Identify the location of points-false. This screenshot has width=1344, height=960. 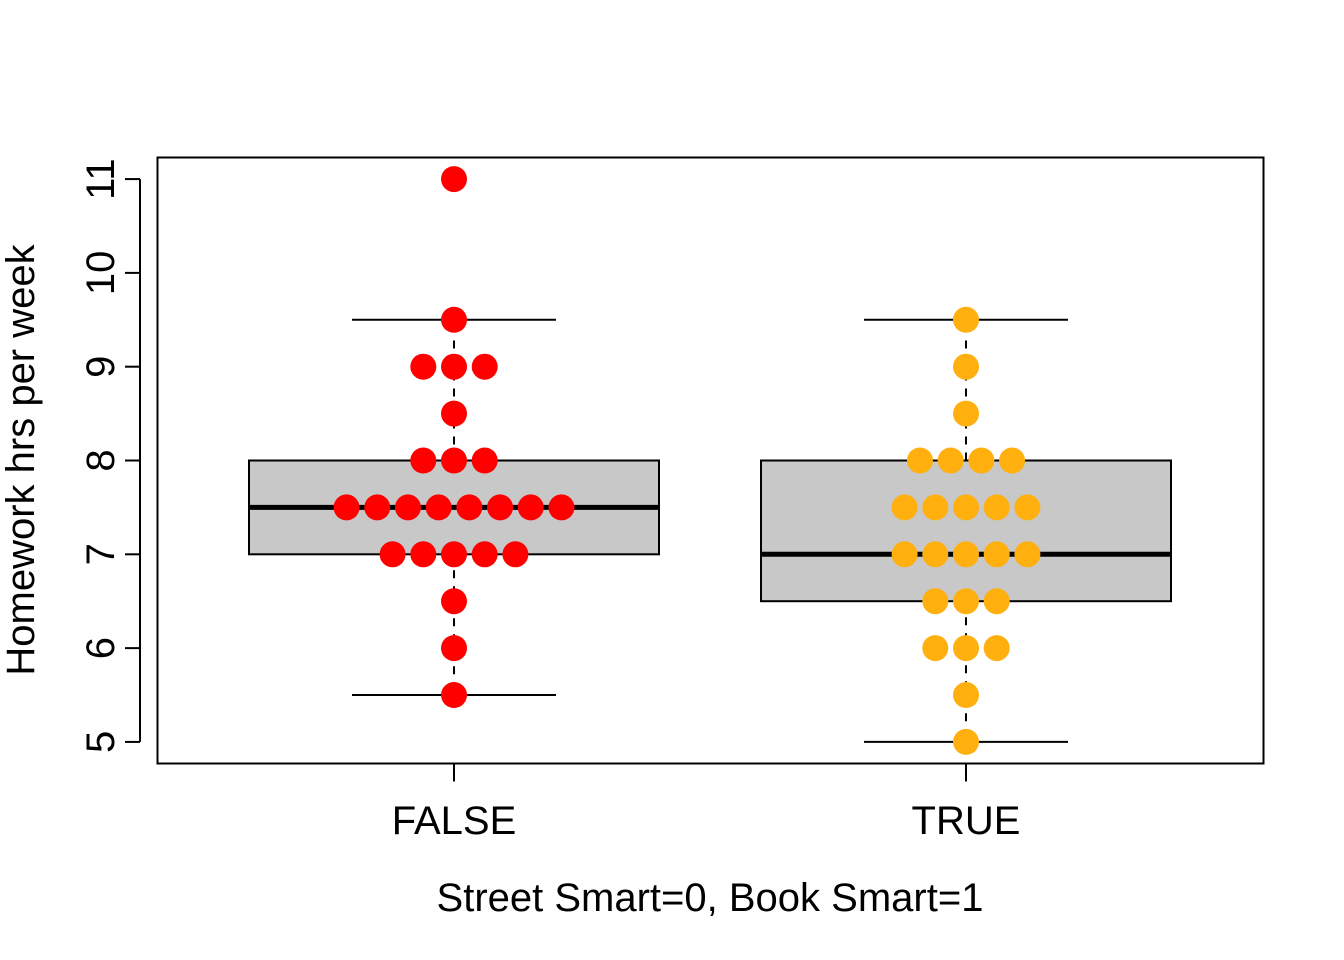
(454, 437).